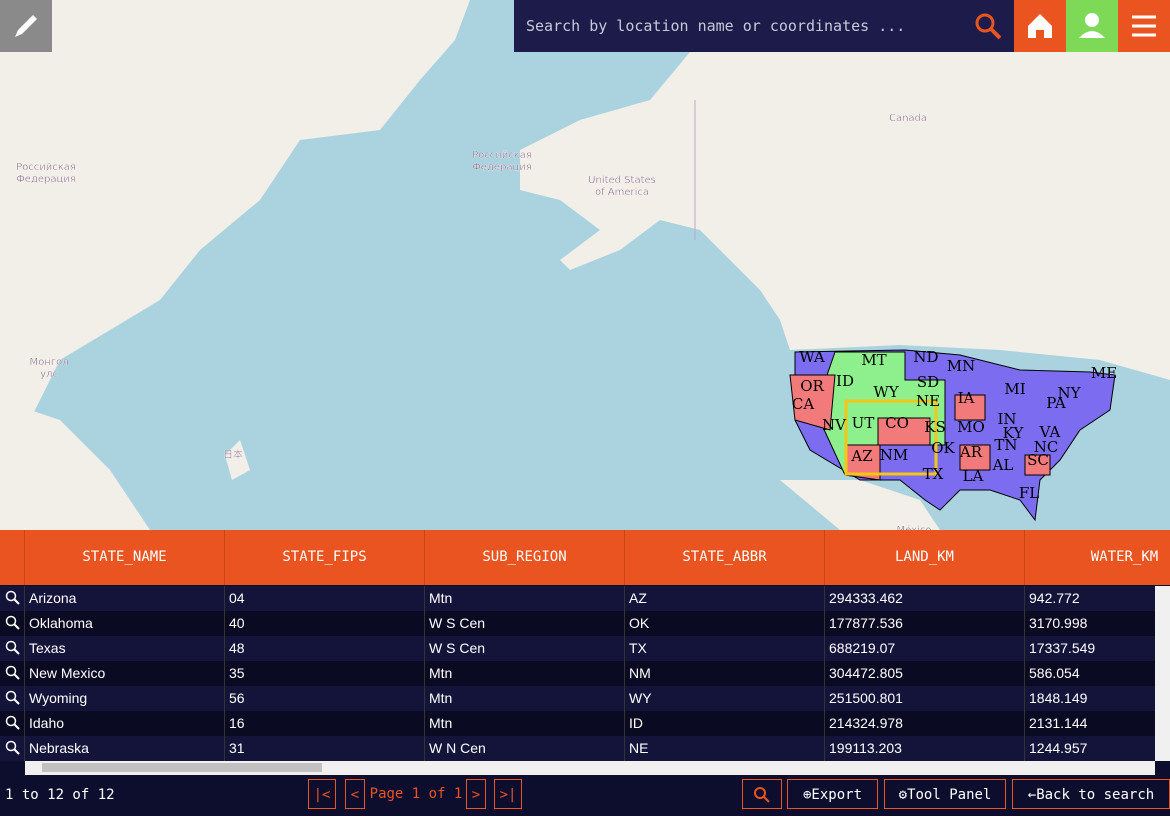  I want to click on state-label: TN, so click(1005, 445).